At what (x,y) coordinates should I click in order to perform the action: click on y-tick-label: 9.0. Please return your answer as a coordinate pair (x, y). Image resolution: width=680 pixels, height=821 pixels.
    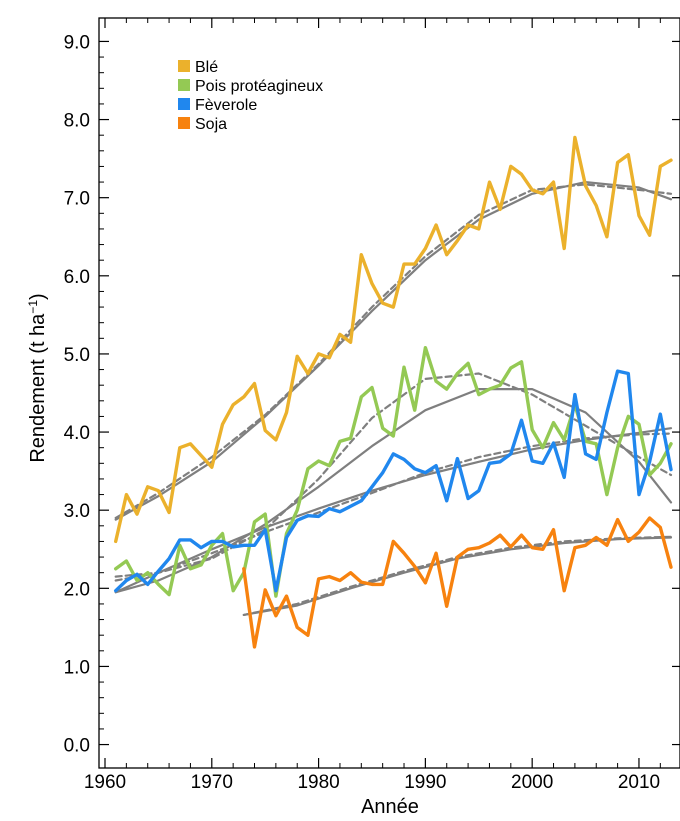
    Looking at the image, I should click on (77, 42).